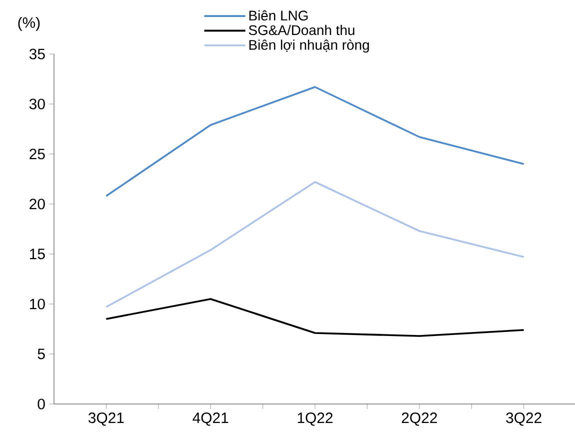  I want to click on y-tick-label: 5, so click(41, 354).